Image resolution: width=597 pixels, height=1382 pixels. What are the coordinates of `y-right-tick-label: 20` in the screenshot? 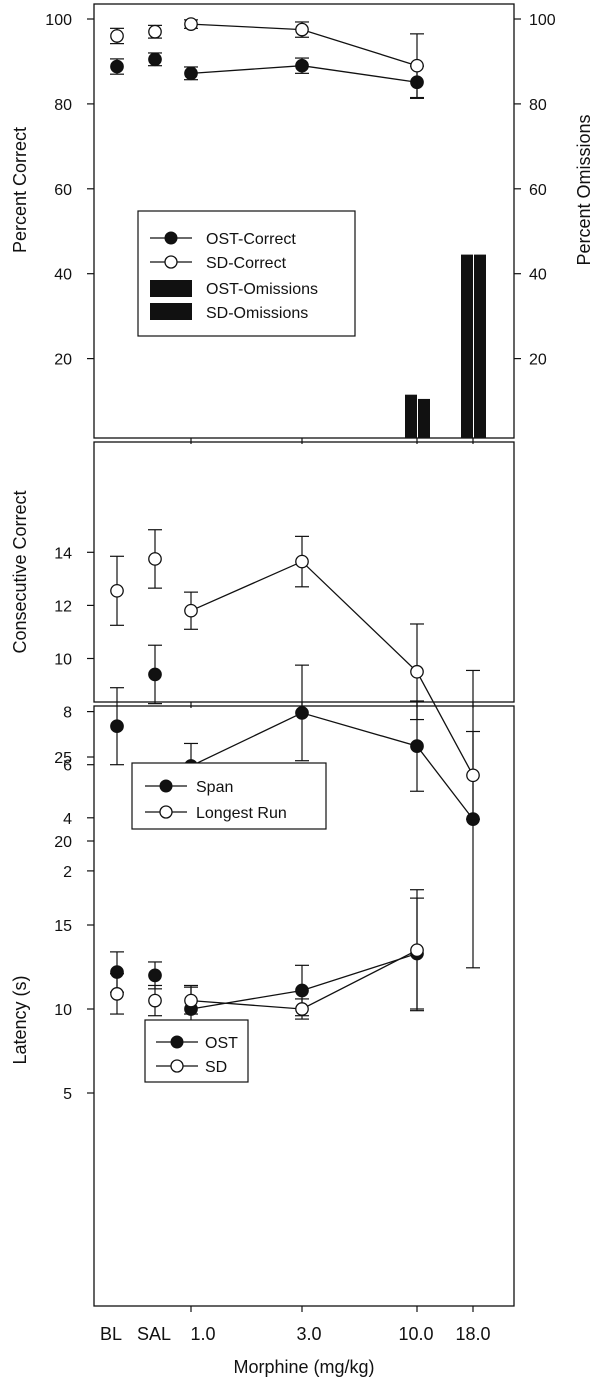 It's located at (538, 360).